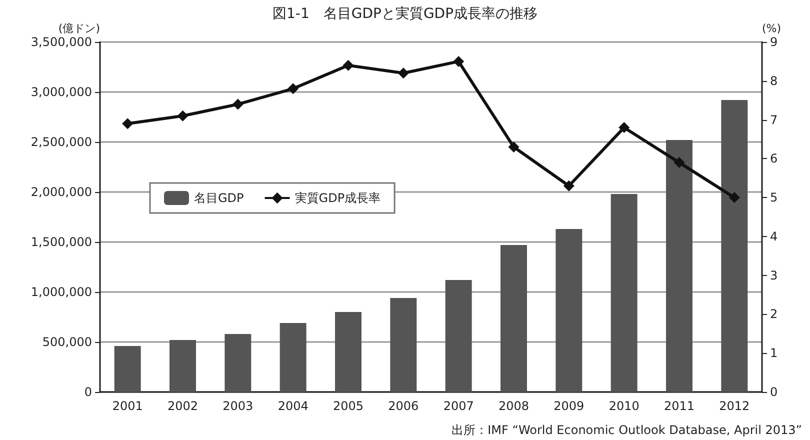  What do you see at coordinates (774, 159) in the screenshot?
I see `y2-tick-label: 6` at bounding box center [774, 159].